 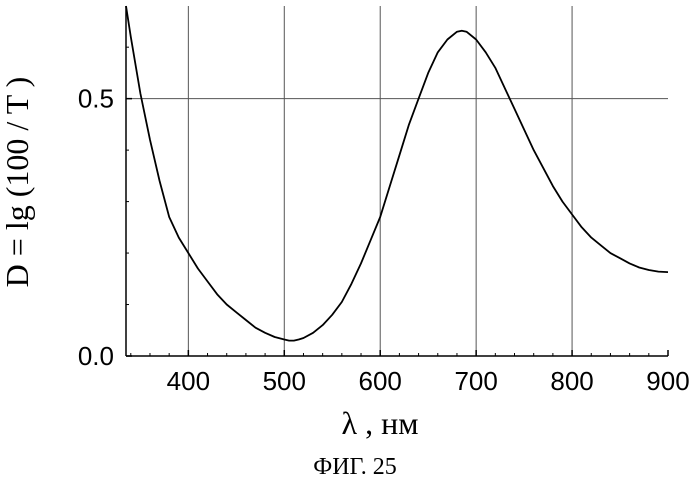 I want to click on x-tick-label-500: 500, so click(x=284, y=381).